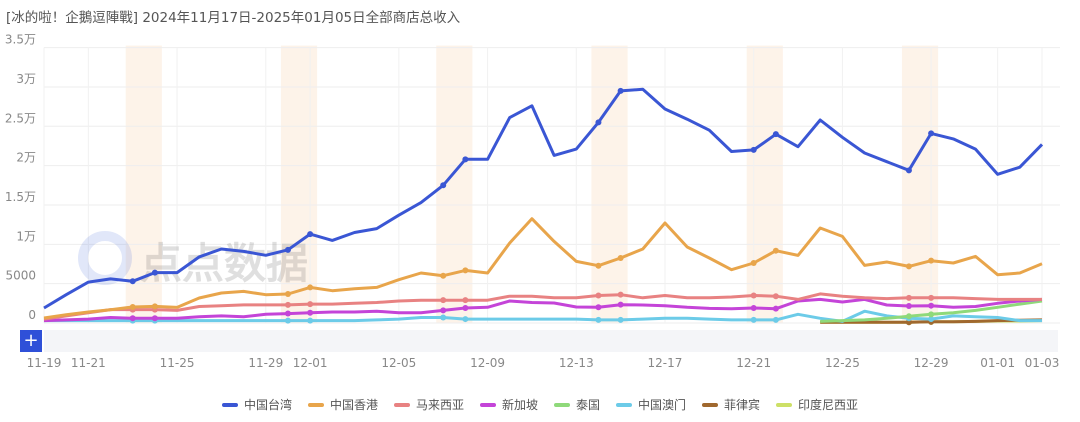 Image resolution: width=1080 pixels, height=422 pixels. I want to click on watermark-icon, so click(105, 258).